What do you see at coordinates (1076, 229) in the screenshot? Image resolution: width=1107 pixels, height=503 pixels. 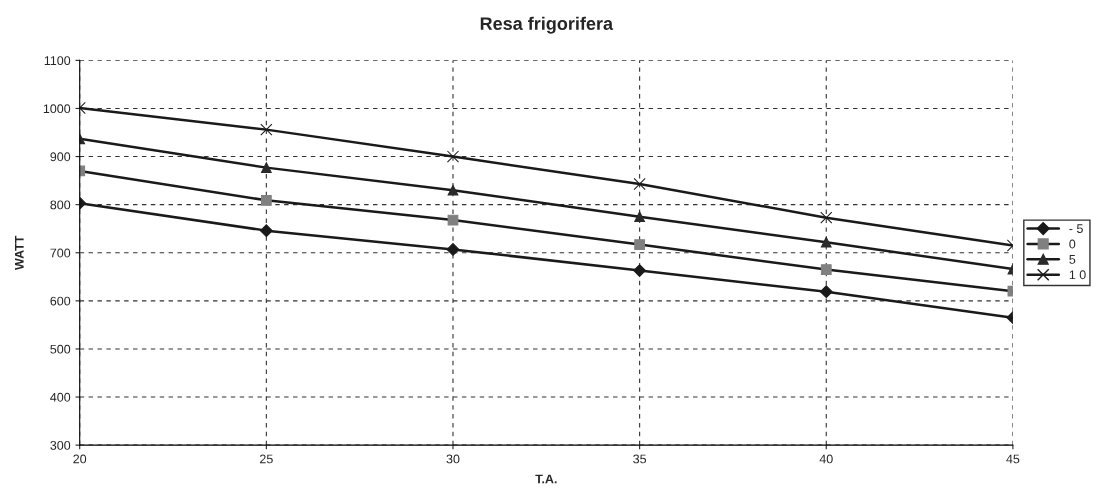 I see `legend-label: - 5` at bounding box center [1076, 229].